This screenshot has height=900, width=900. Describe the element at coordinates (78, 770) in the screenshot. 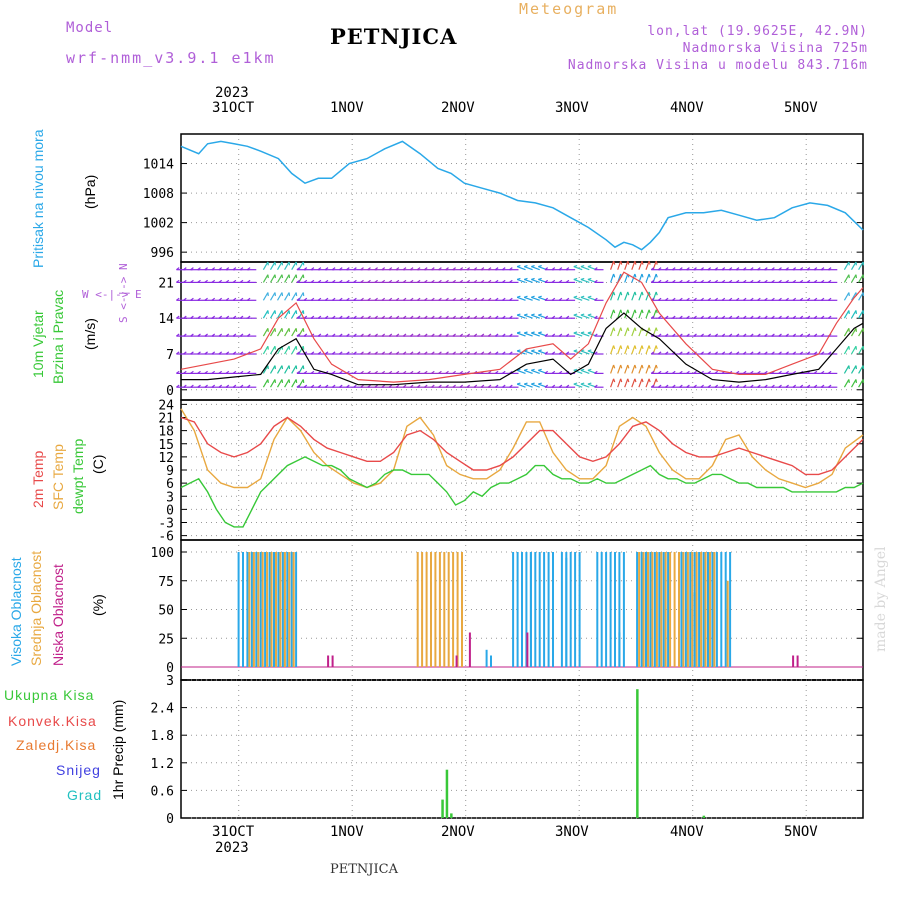

I see `precip-legend-snow: Snijeg` at that location.